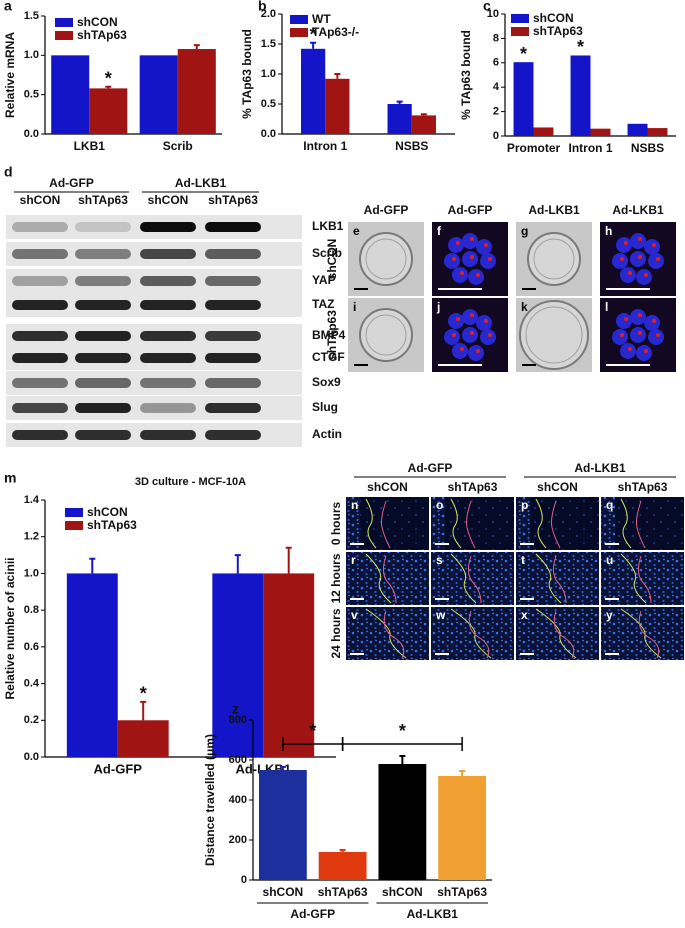  I want to click on panel-label: h, so click(608, 231).